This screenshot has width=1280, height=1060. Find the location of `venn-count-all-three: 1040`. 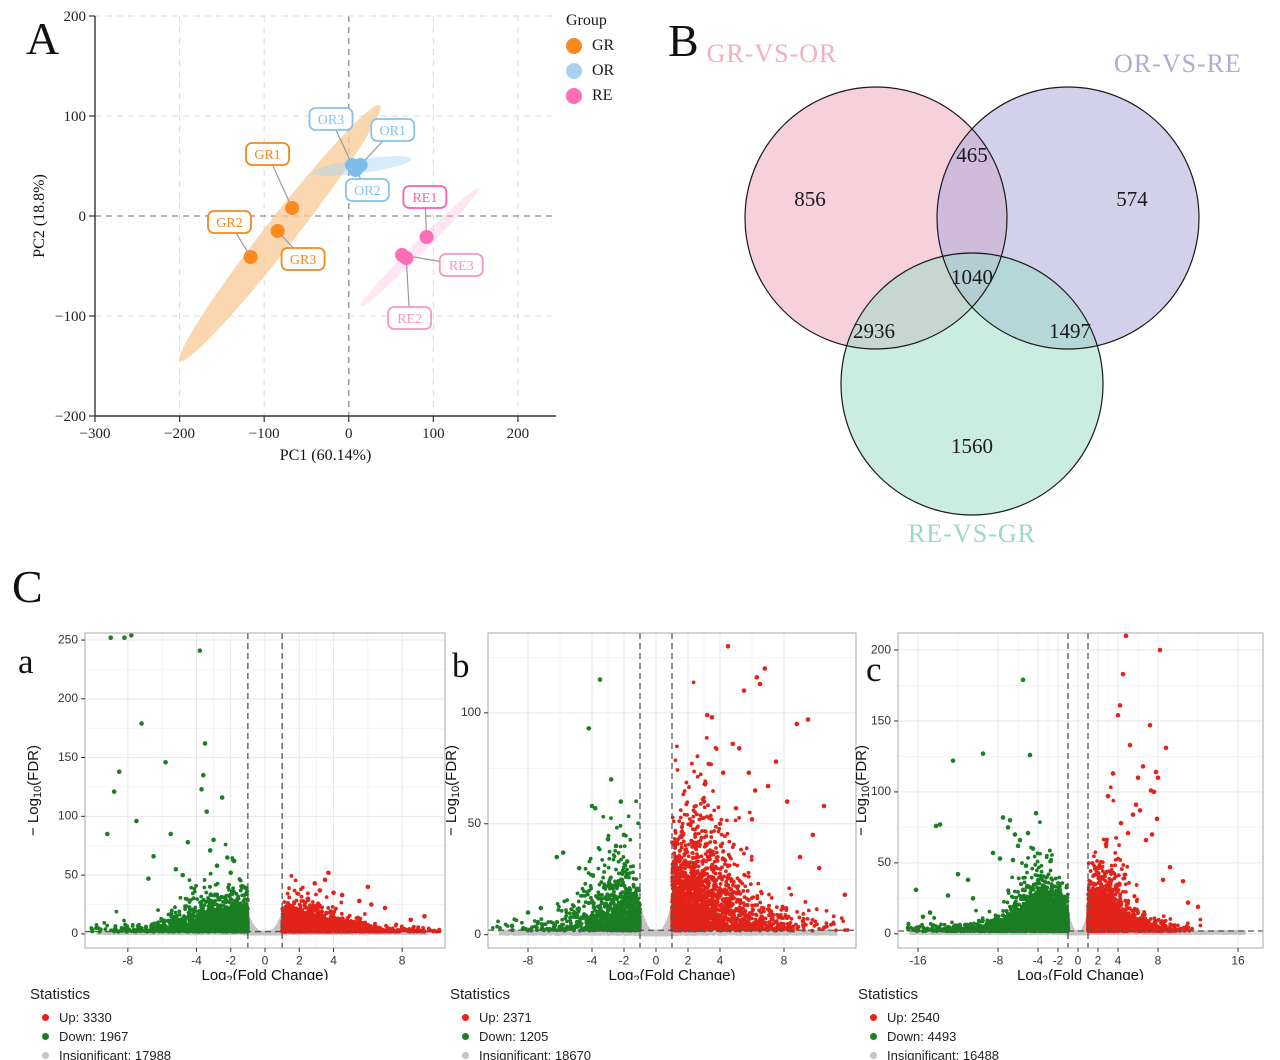

venn-count-all-three: 1040 is located at coordinates (972, 277).